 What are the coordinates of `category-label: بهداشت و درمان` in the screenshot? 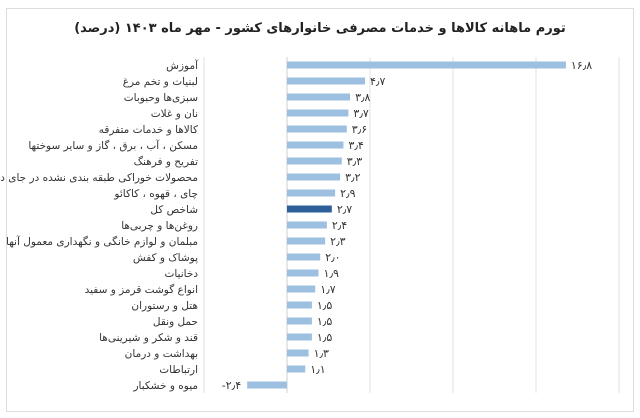 It's located at (161, 354).